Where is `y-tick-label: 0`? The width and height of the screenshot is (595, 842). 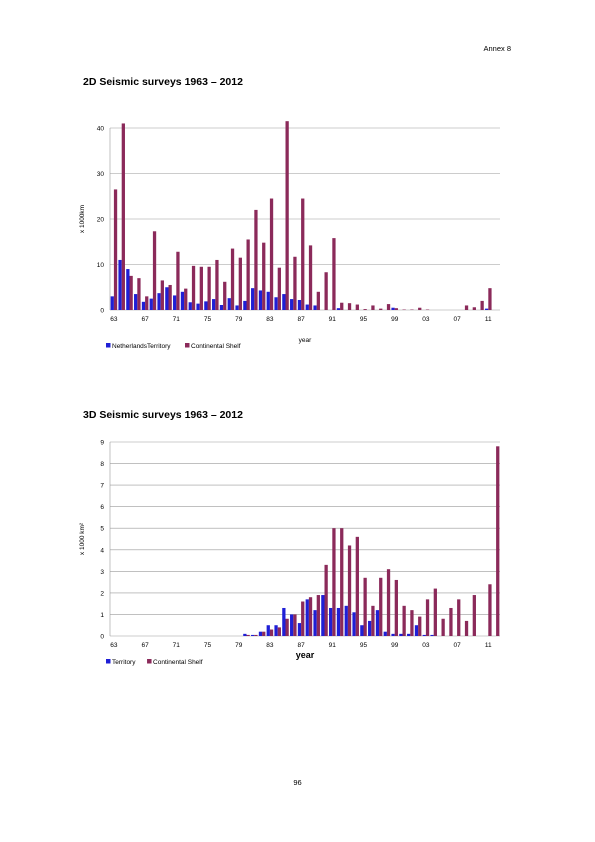
y-tick-label: 0 is located at coordinates (102, 637).